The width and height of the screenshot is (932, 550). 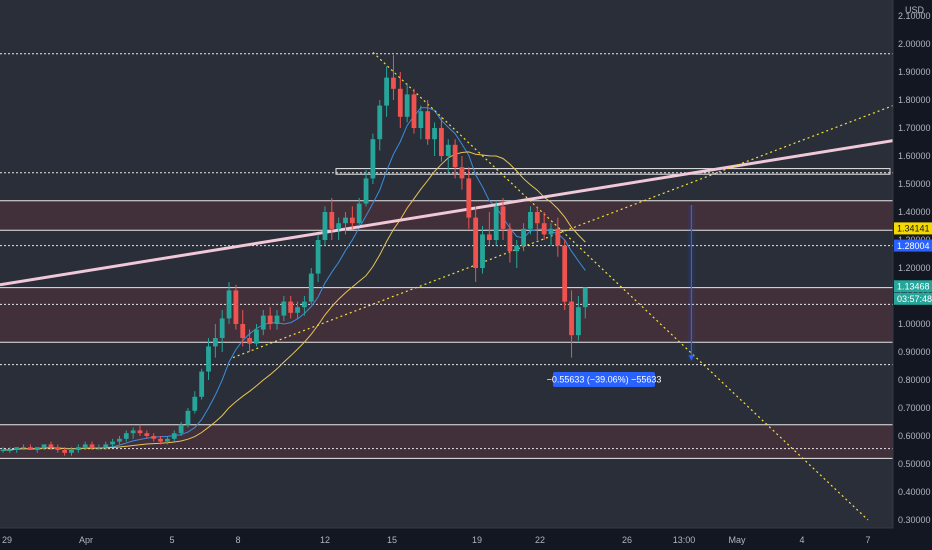 I want to click on time-axis-ticks: 29 Apr 5 8 12 15 19 22 26 13:00 May 4 7, so click(x=436, y=540).